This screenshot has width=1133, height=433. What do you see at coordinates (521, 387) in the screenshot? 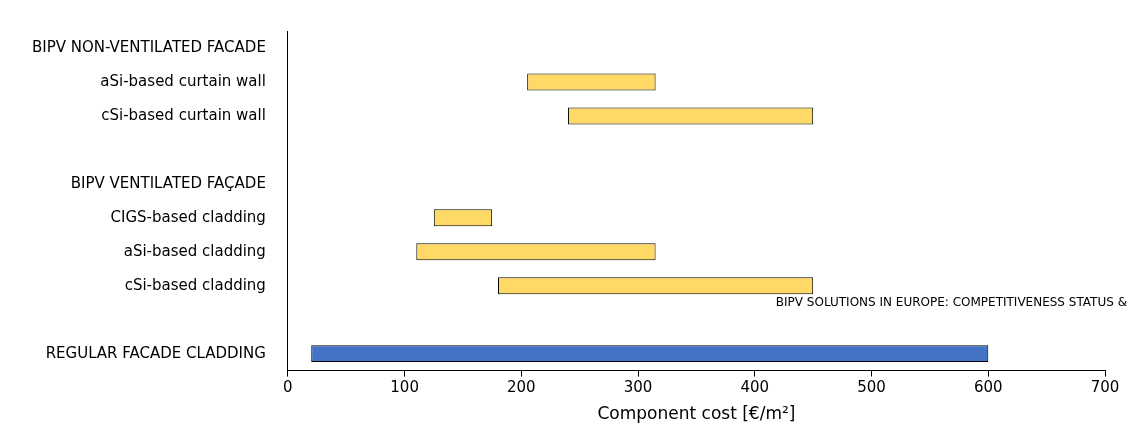
I see `x-tick-label: 200` at bounding box center [521, 387].